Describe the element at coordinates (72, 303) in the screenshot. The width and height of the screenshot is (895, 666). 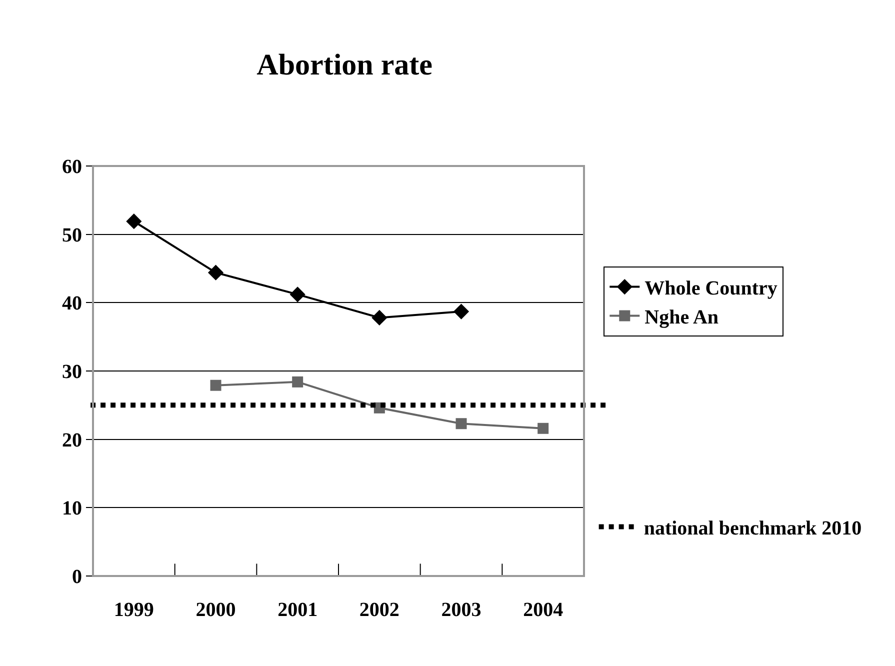
I see `y-tick-label: 40` at that location.